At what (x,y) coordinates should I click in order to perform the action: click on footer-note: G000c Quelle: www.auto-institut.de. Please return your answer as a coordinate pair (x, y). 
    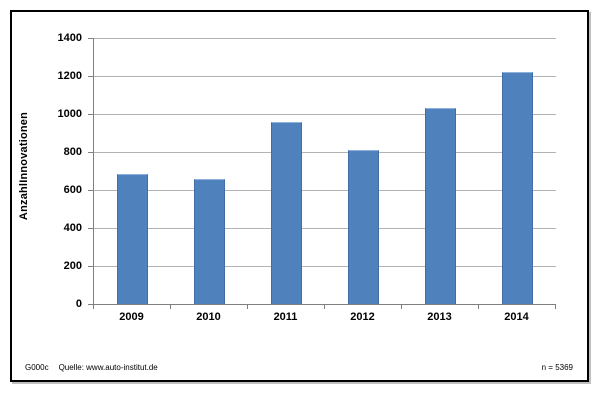
    Looking at the image, I should click on (91, 367).